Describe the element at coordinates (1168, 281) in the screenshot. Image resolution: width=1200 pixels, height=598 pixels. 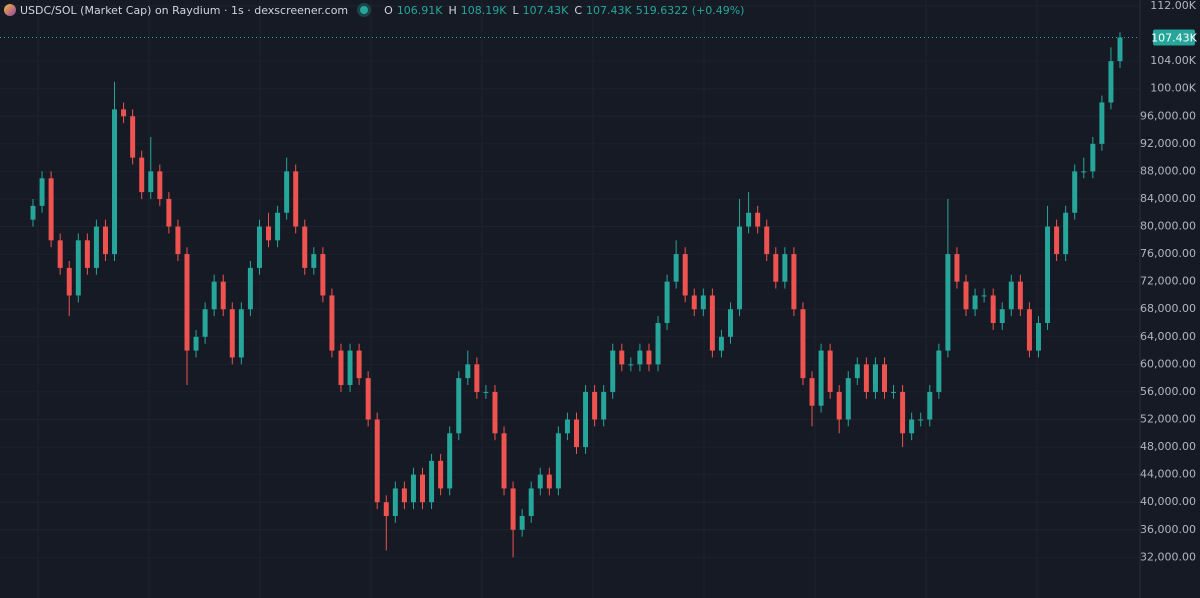
I see `y-tick-label: 72,000.00` at that location.